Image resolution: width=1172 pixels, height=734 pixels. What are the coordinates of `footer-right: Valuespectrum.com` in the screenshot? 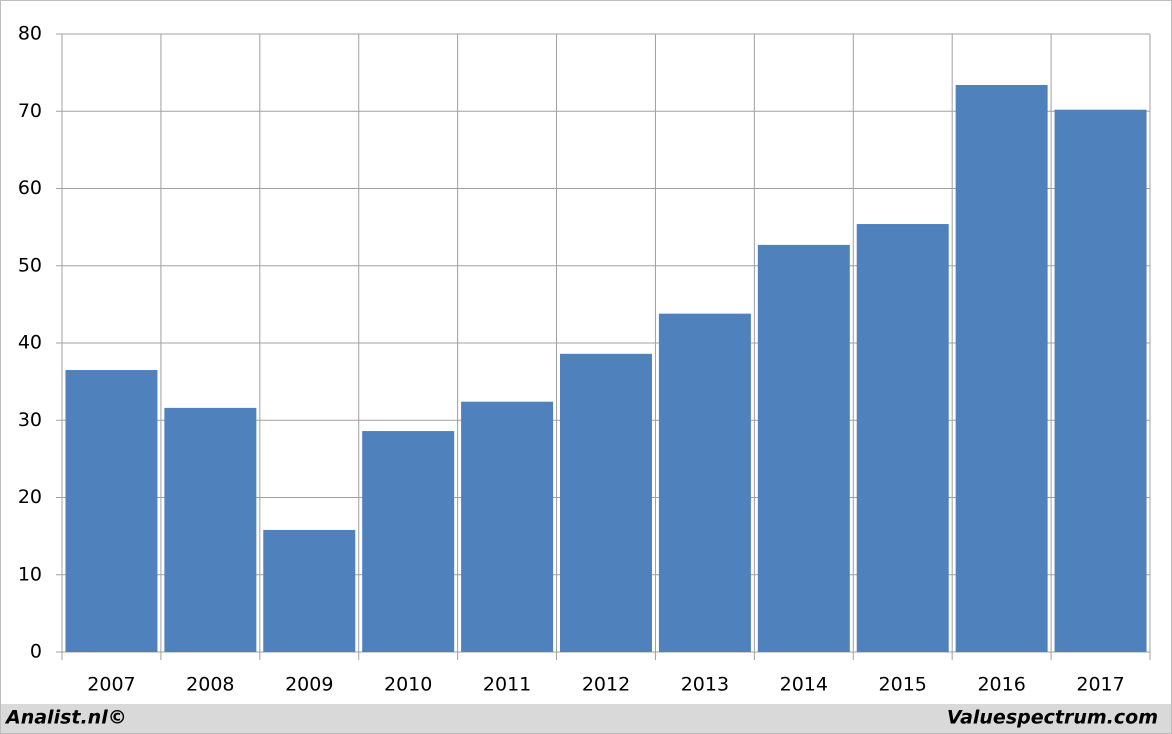 It's located at (1052, 718).